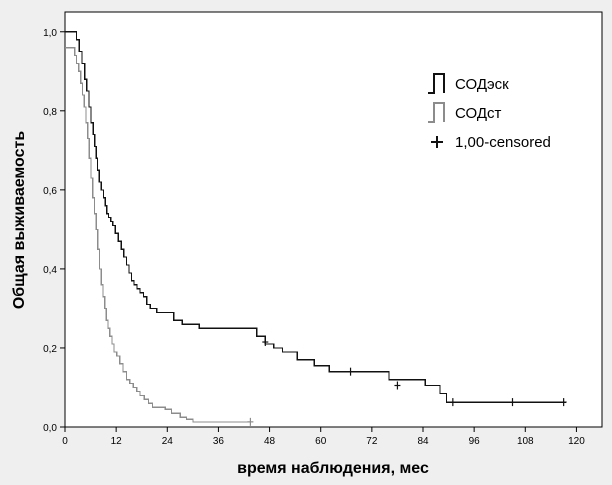 This screenshot has width=612, height=485. What do you see at coordinates (478, 113) in the screenshot?
I see `legend-label: СОДст` at bounding box center [478, 113].